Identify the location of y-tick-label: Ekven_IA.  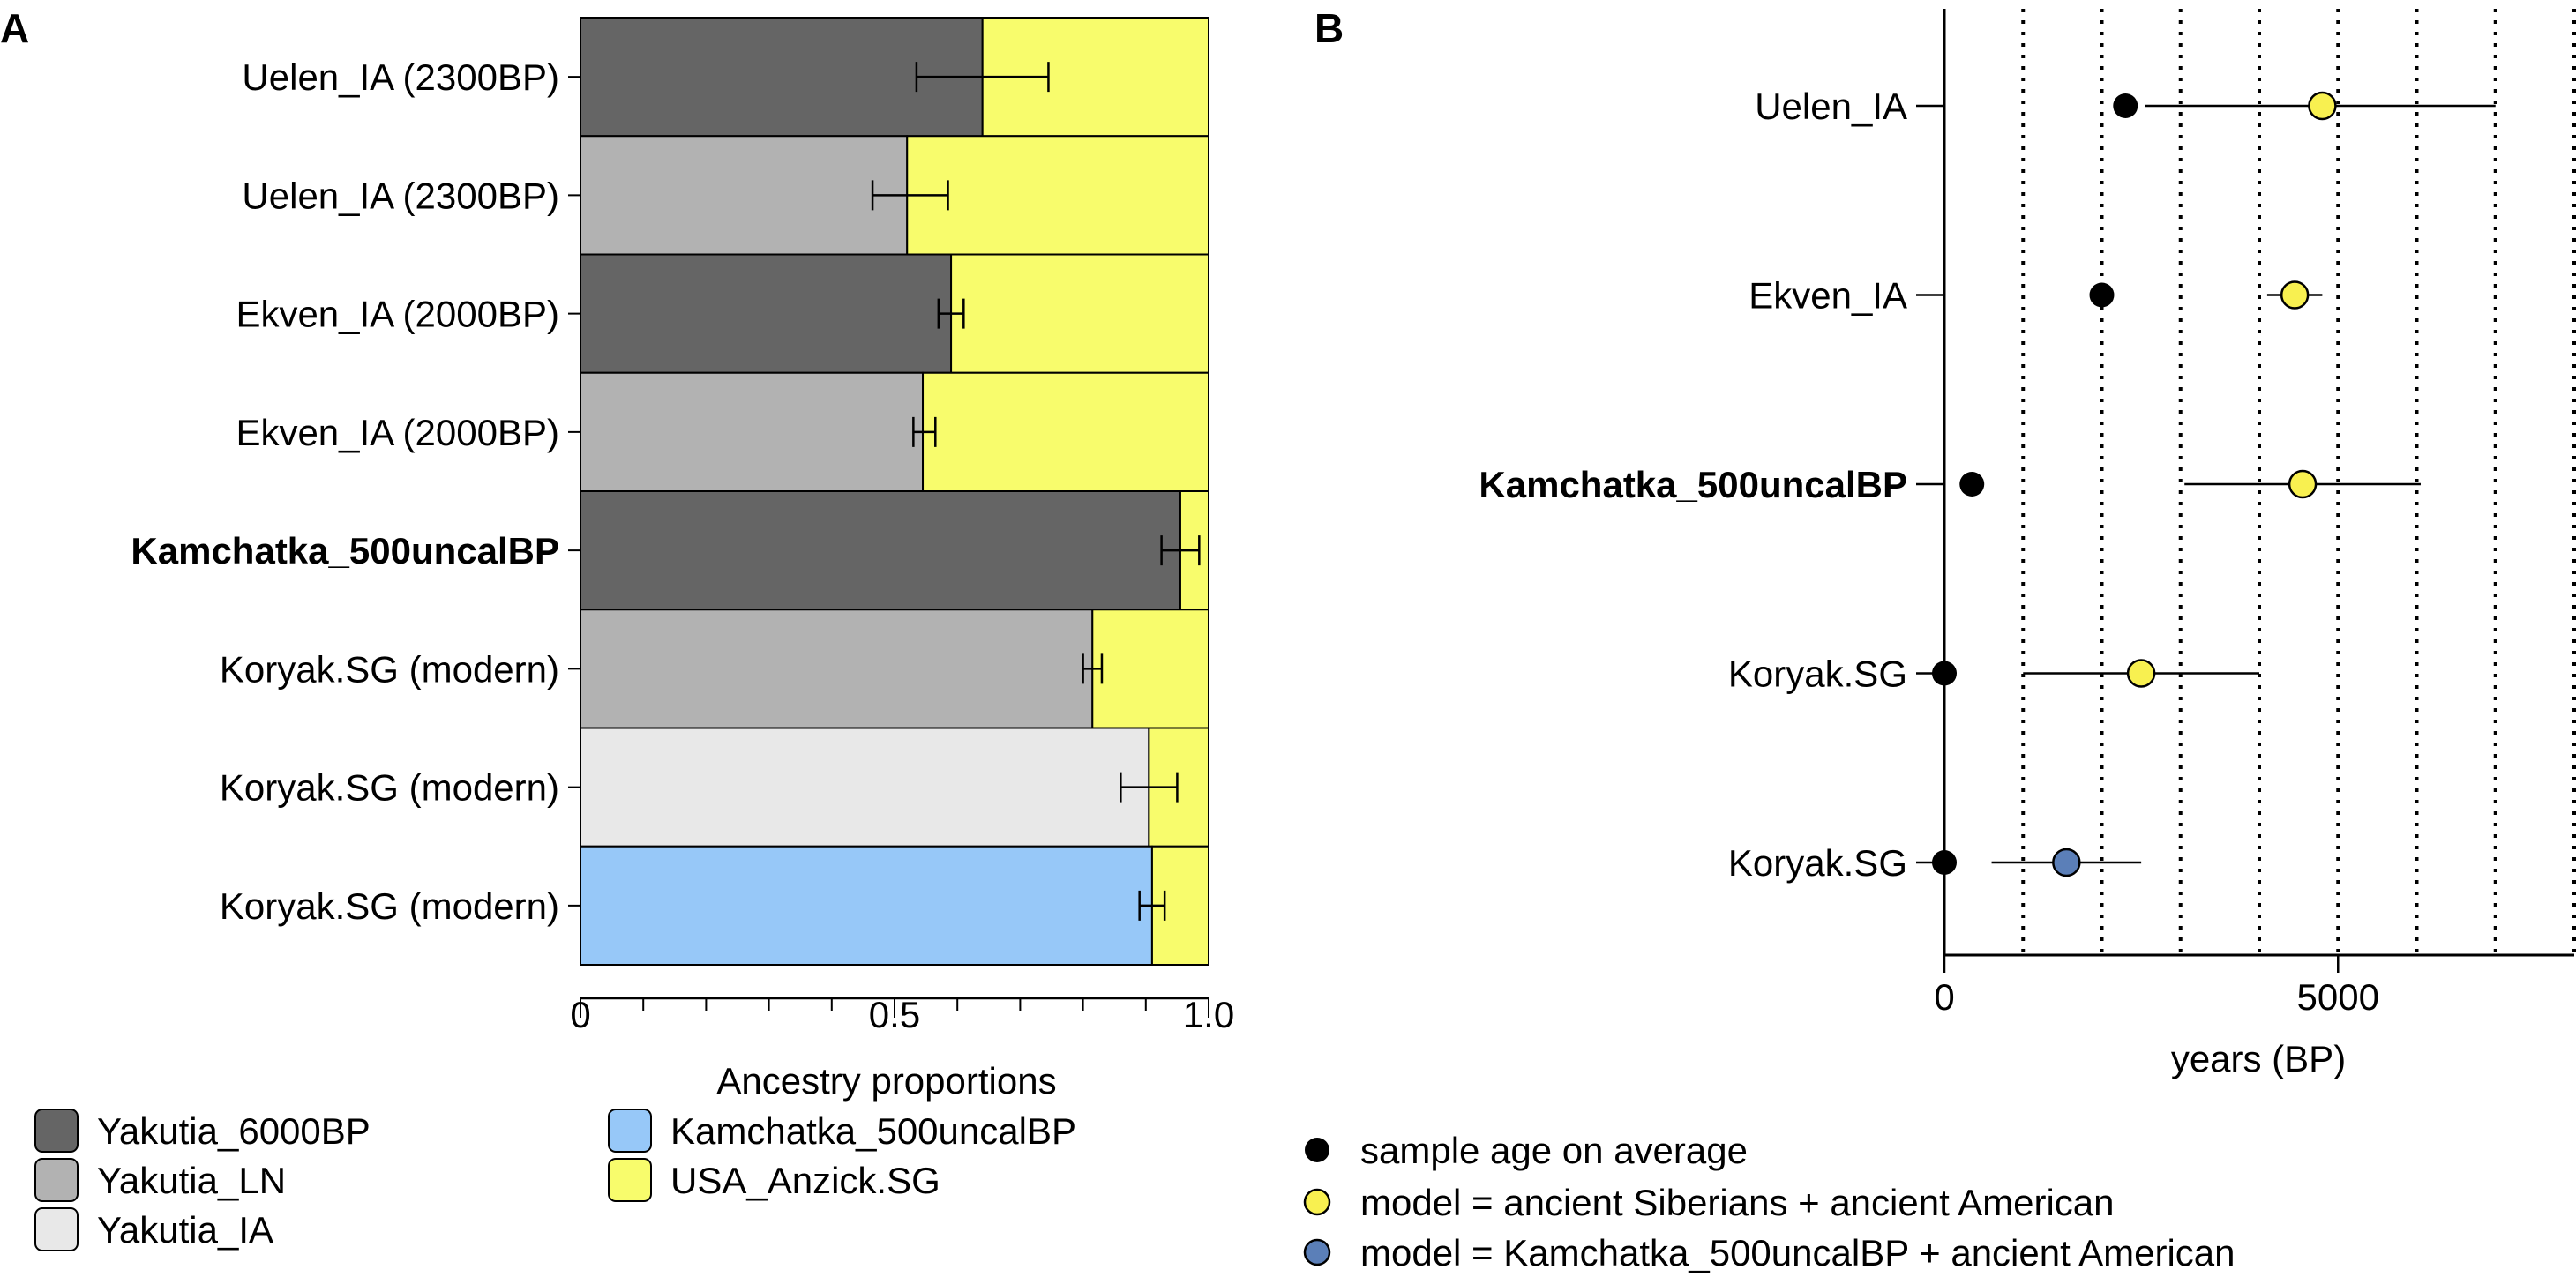
(1828, 296).